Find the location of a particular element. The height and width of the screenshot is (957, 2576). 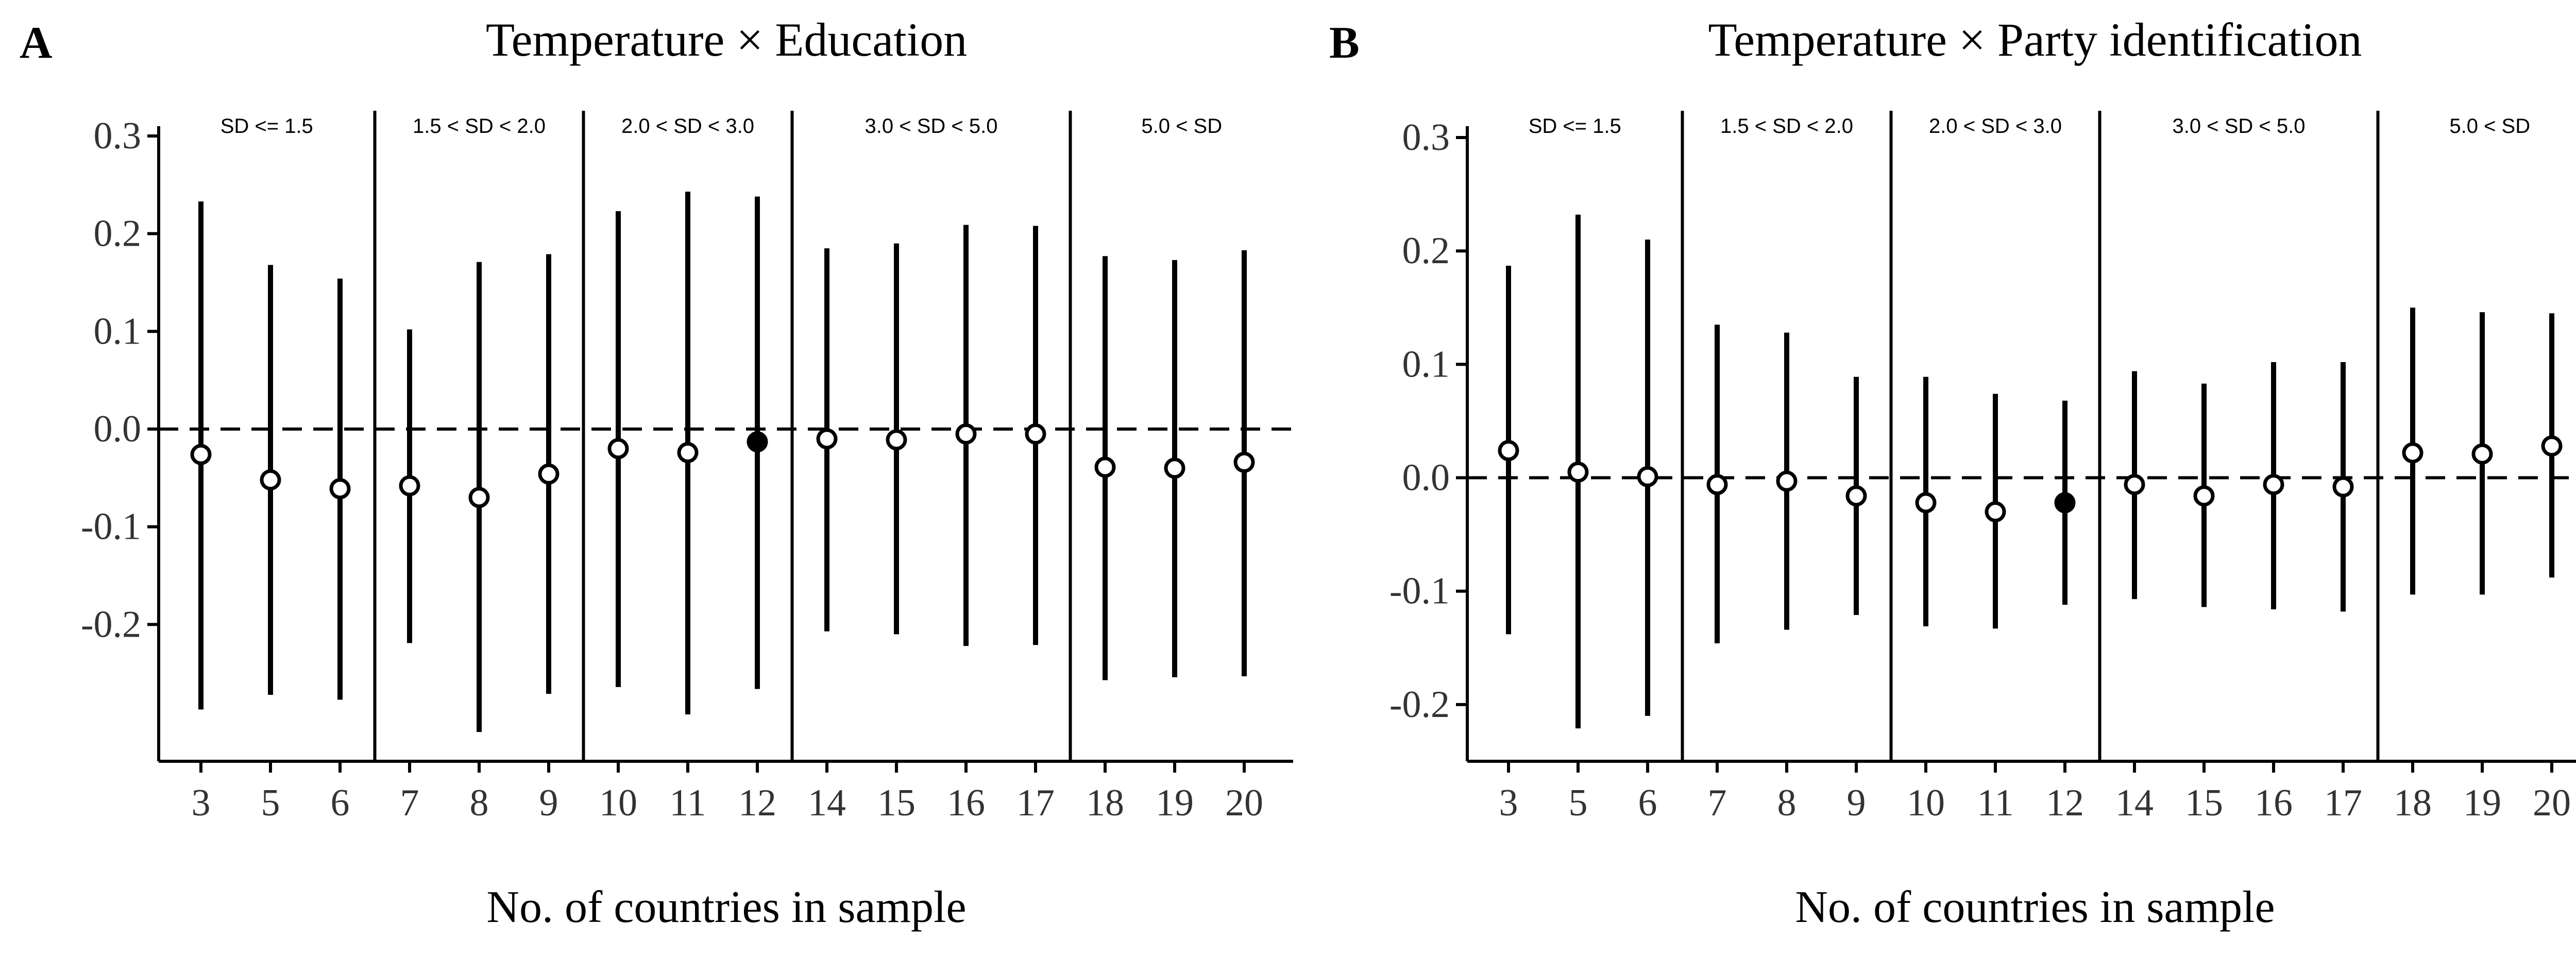

panel-b-x-tick-label: 10 is located at coordinates (1926, 803).